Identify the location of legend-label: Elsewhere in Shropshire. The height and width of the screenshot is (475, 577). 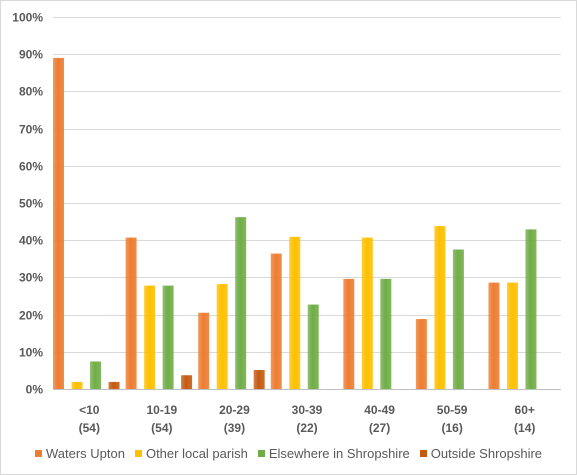
(339, 453).